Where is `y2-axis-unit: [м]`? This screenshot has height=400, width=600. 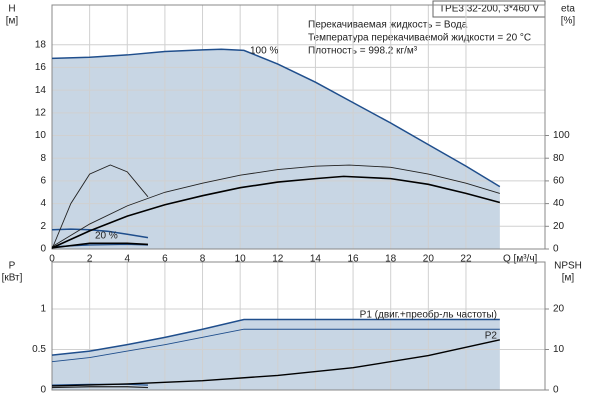 y2-axis-unit: [м] is located at coordinates (568, 278).